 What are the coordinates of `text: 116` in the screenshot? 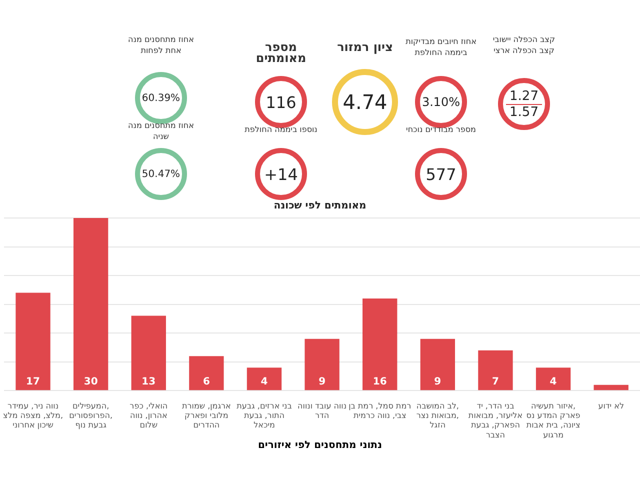 It's located at (281, 102).